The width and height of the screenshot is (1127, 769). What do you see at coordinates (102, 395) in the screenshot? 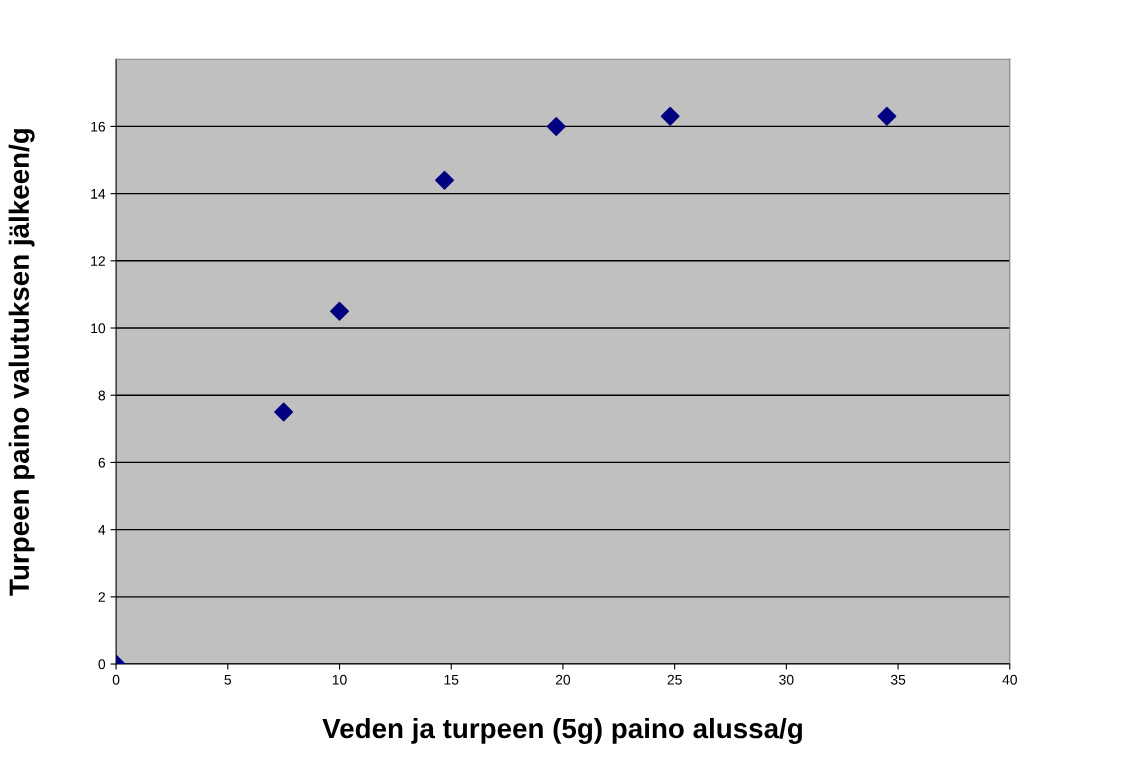
I see `y-tick-label: 8` at bounding box center [102, 395].